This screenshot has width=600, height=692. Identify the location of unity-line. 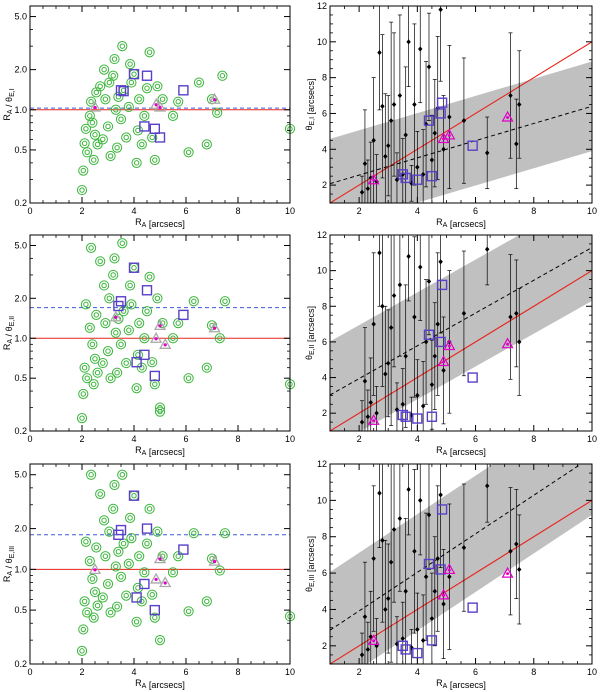
(461, 350).